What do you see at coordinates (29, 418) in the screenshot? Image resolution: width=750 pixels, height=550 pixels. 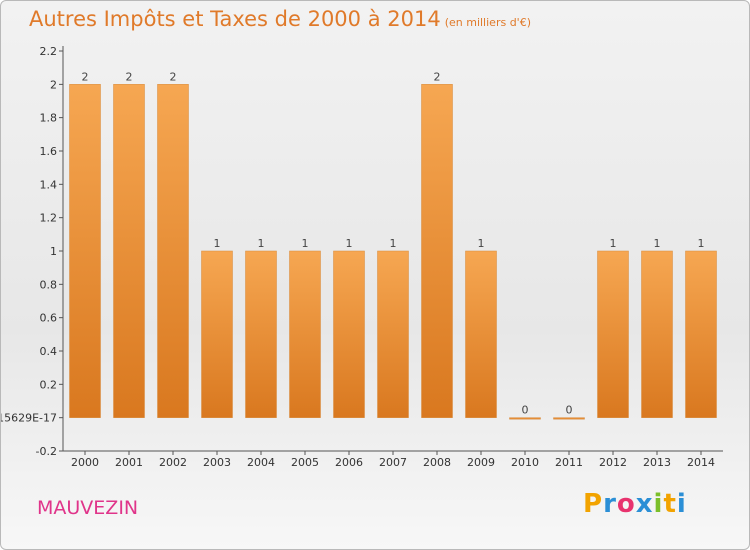 I see `y-tick-label: -1.15629E-17` at bounding box center [29, 418].